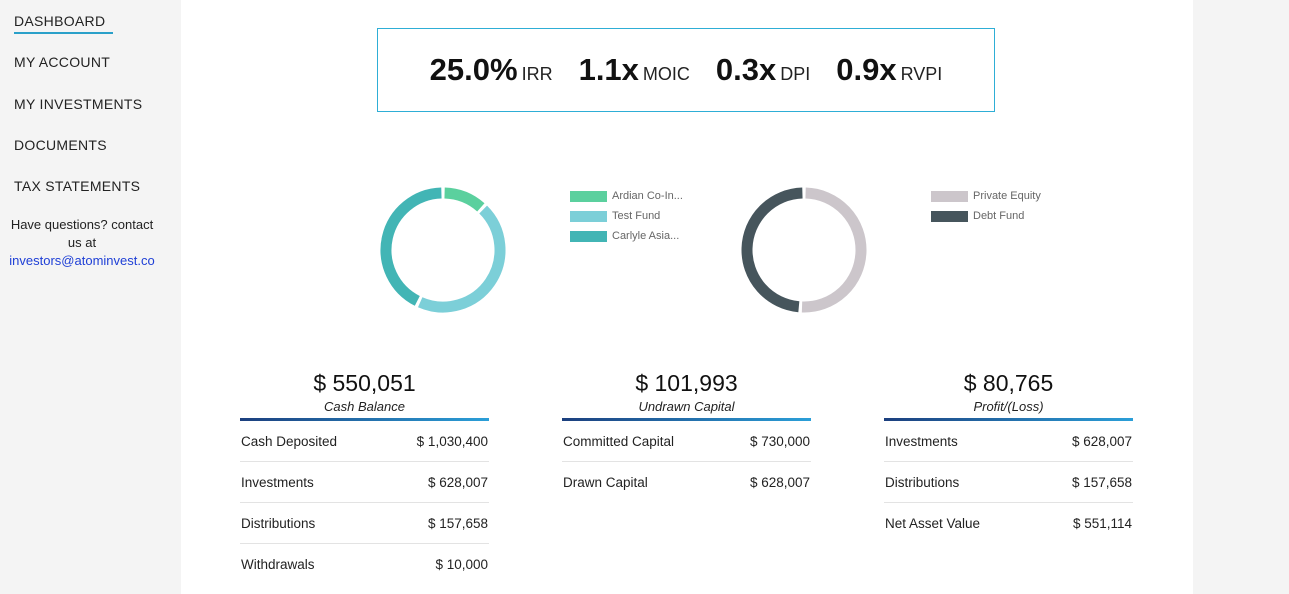  What do you see at coordinates (686, 406) in the screenshot?
I see `card-caption: Undrawn Capital` at bounding box center [686, 406].